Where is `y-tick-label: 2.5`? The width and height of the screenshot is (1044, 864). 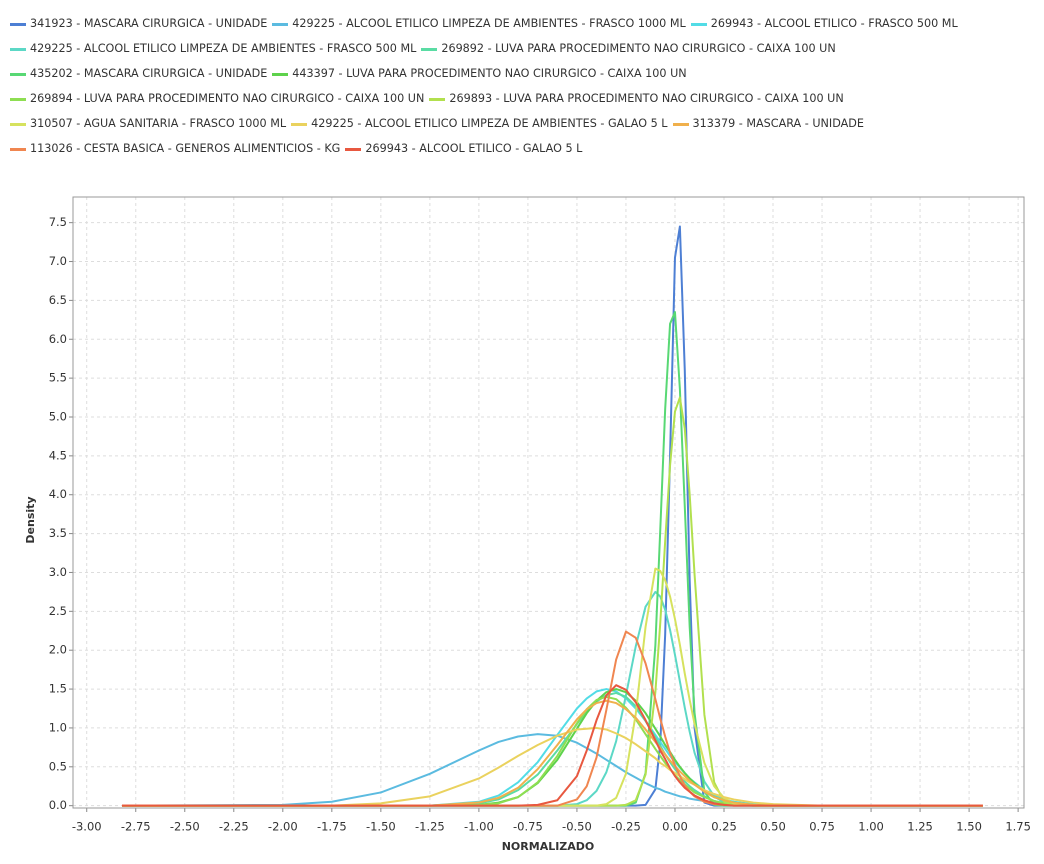
y-tick-label: 2.5 is located at coordinates (58, 611).